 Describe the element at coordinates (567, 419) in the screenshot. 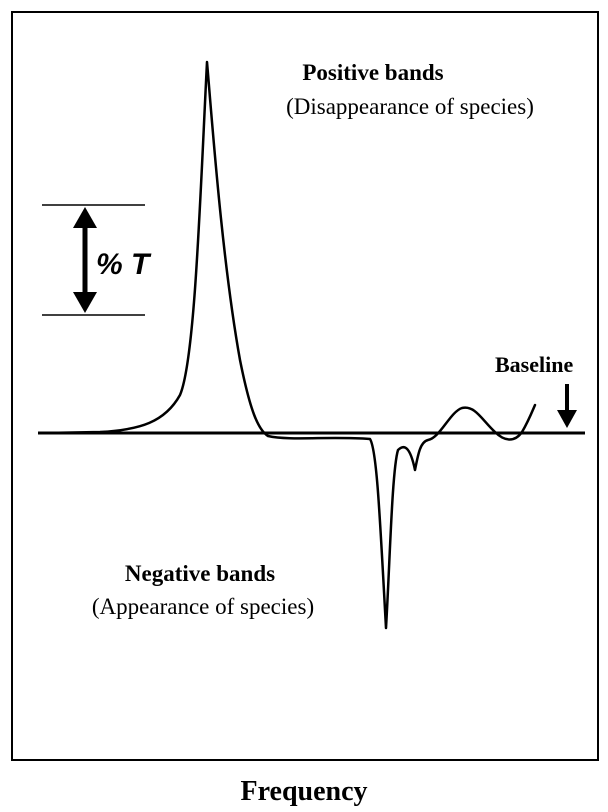

I see `baseline-arrow-head` at that location.